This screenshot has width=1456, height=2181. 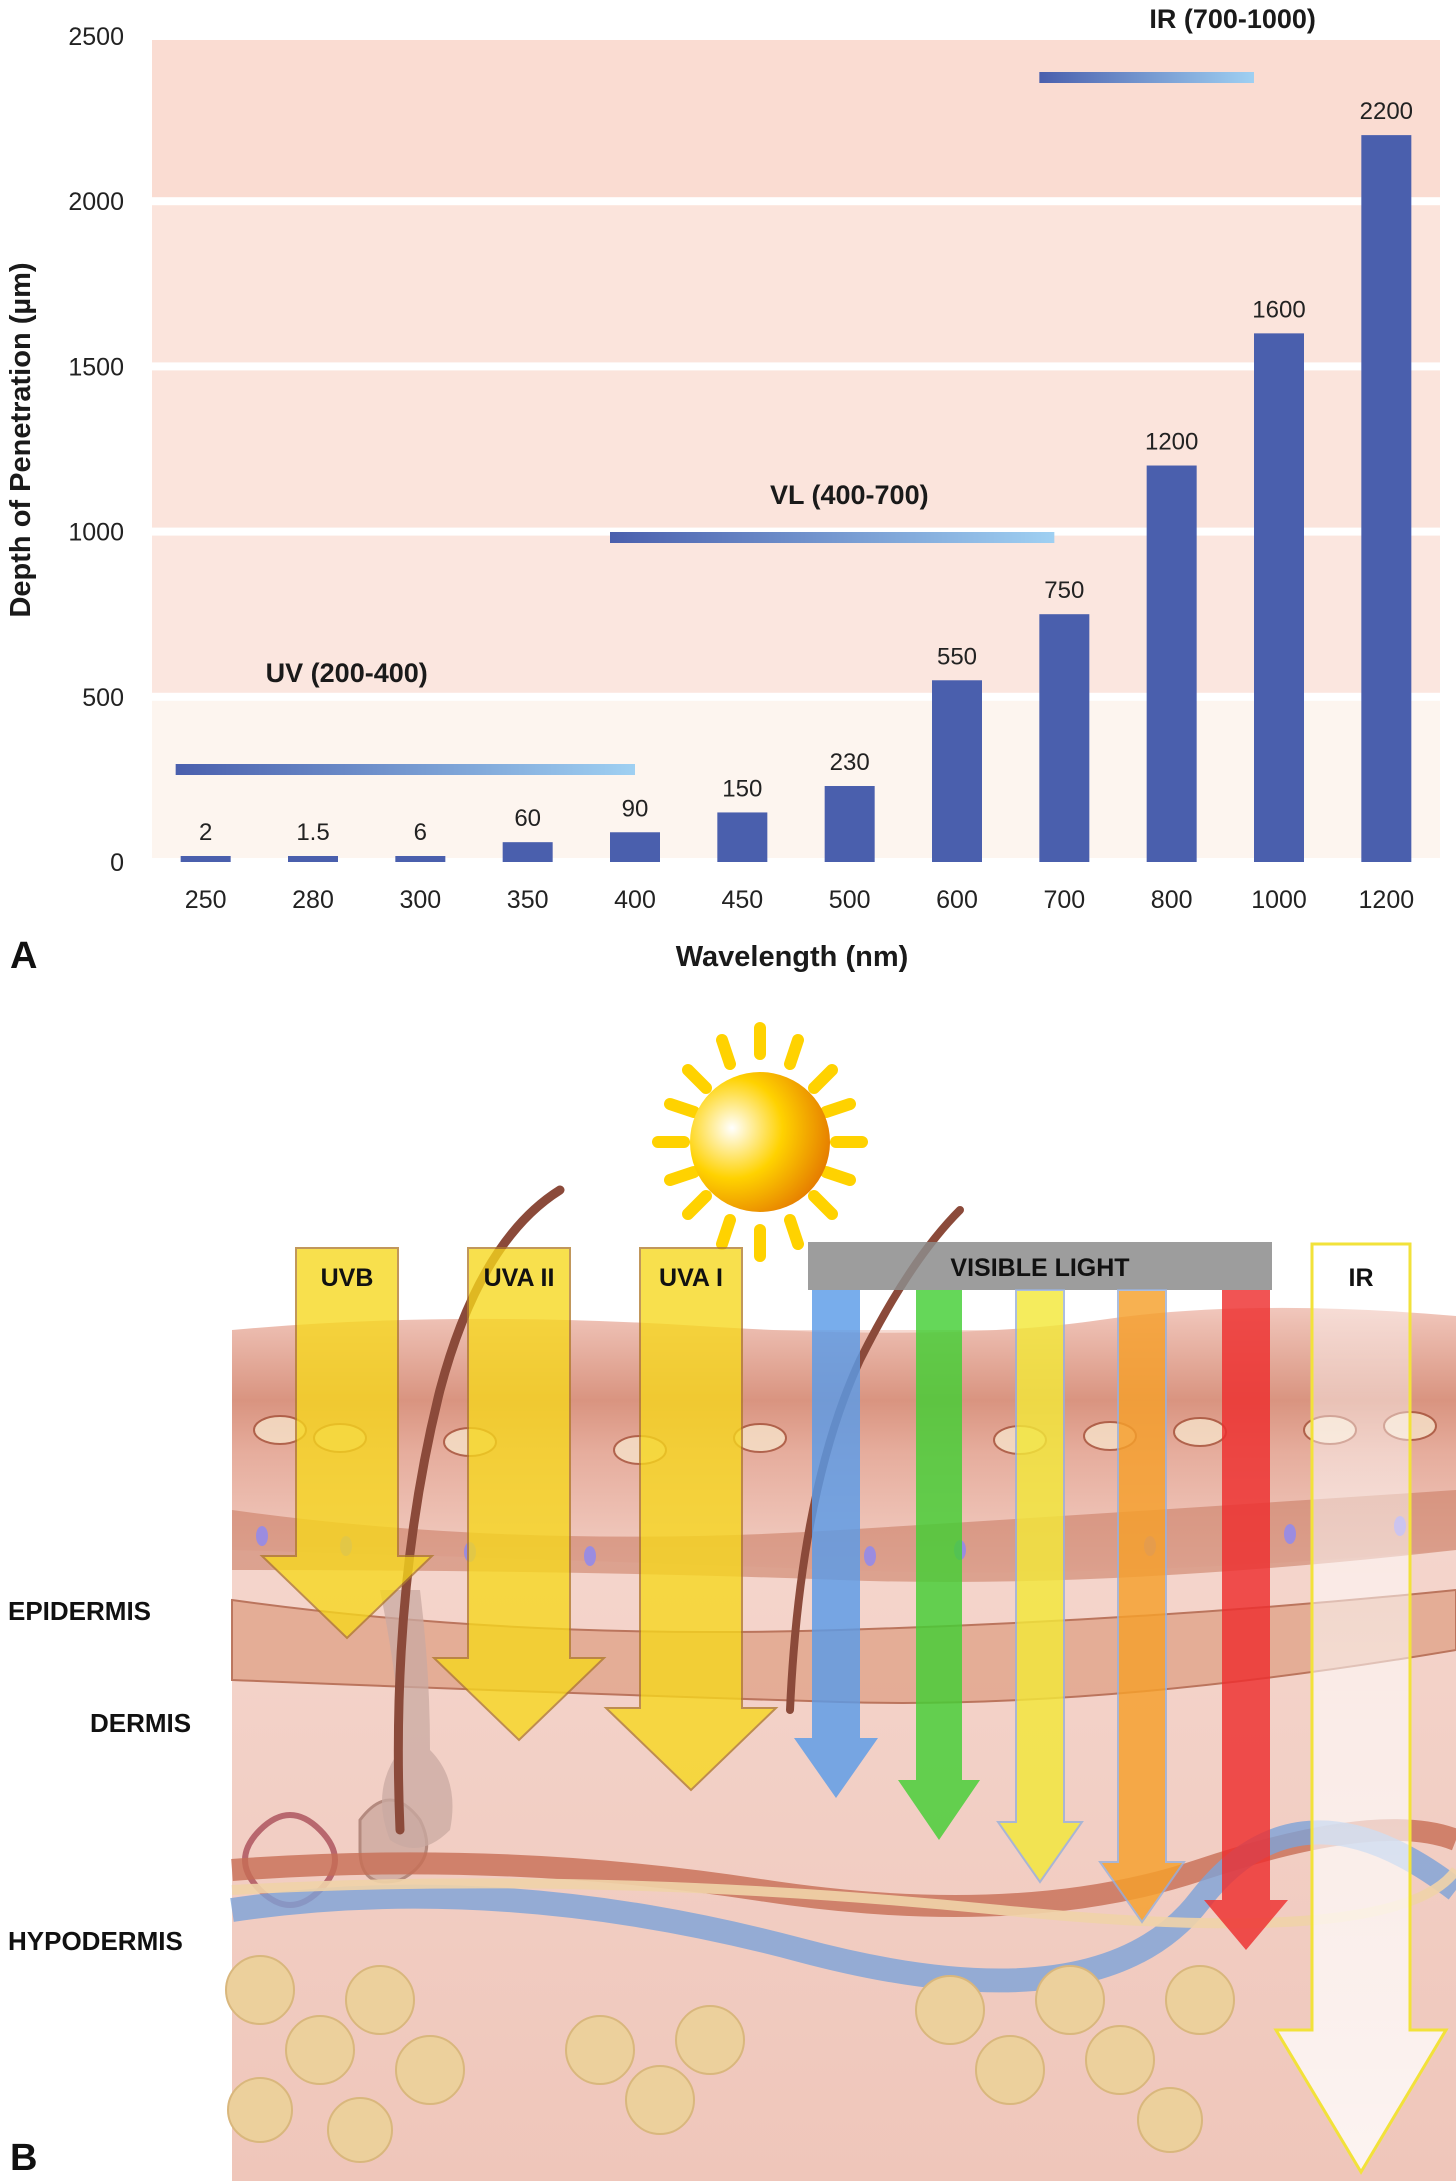 What do you see at coordinates (21, 439) in the screenshot?
I see `y-axis-label: Depth of Penetration (µm)` at bounding box center [21, 439].